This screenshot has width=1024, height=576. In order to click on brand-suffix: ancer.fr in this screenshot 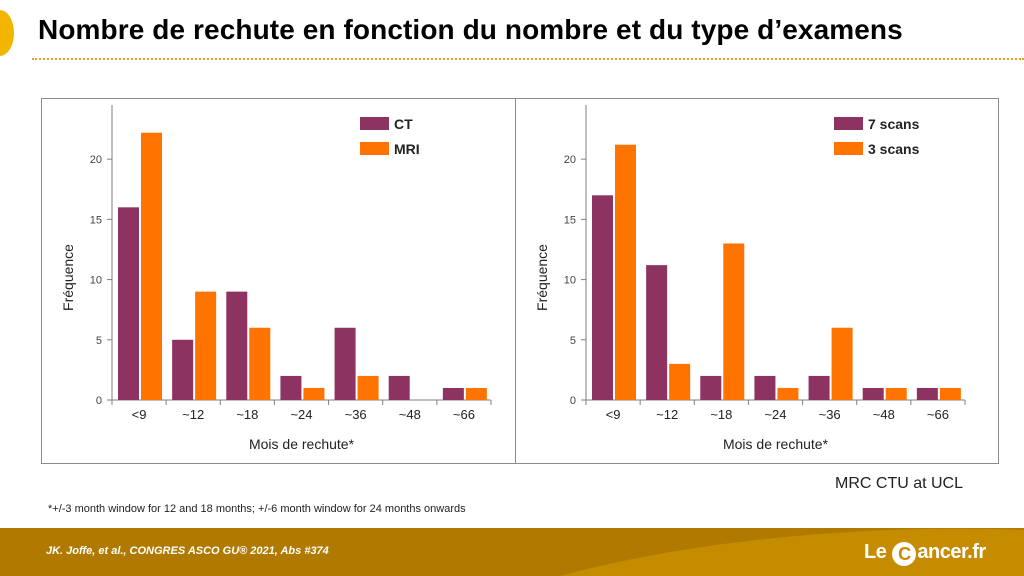, I will do `click(951, 552)`.